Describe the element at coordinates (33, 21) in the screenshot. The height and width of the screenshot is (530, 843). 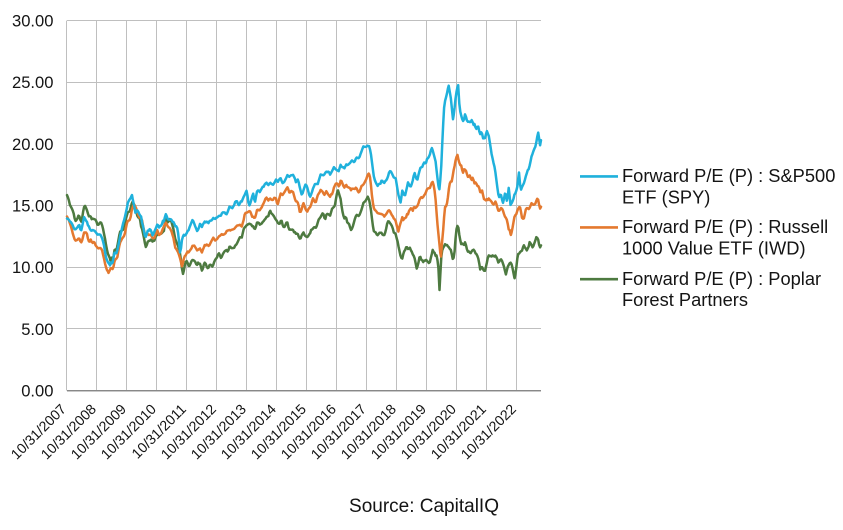
I see `svg-text: 30.00` at that location.